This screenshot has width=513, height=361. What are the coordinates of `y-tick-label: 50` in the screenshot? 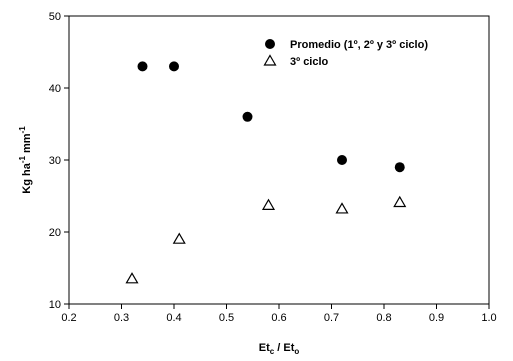 It's located at (55, 17).